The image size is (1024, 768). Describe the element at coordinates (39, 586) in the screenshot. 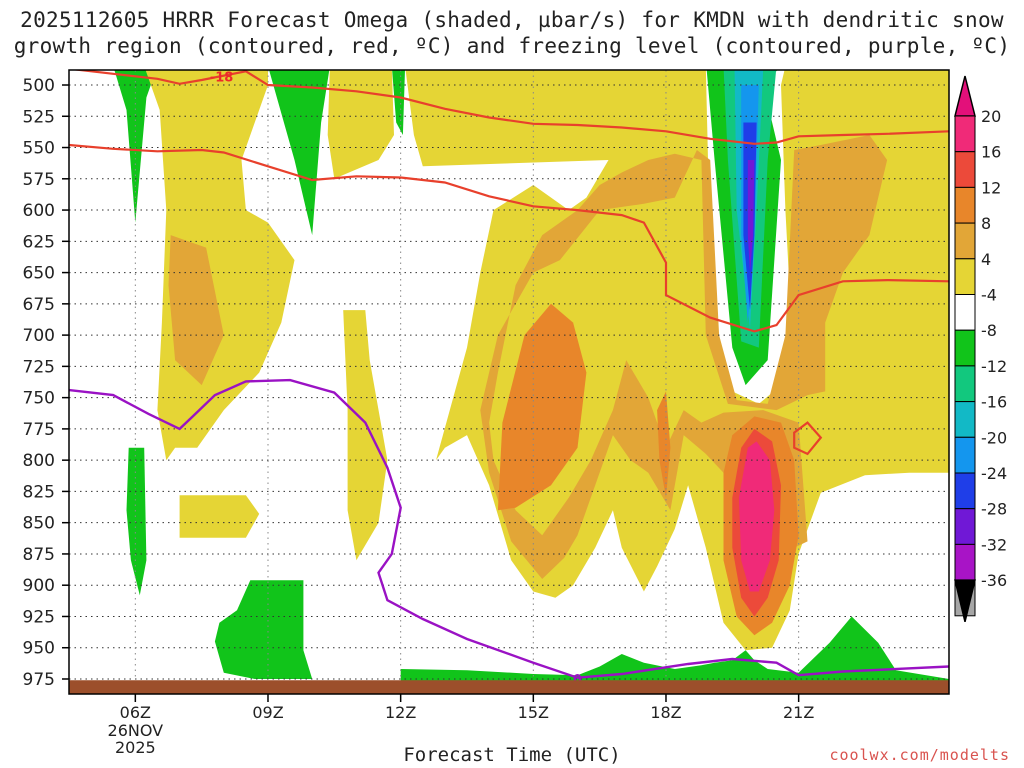

I see `y-tick-label: 900` at that location.